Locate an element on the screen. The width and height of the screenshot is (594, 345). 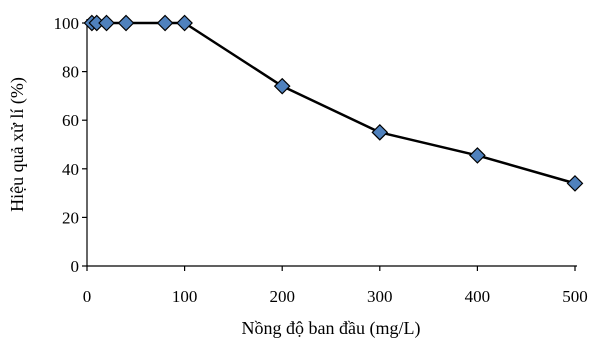
x-axis-title: Nồng độ ban đầu (mg/L) is located at coordinates (331, 328).